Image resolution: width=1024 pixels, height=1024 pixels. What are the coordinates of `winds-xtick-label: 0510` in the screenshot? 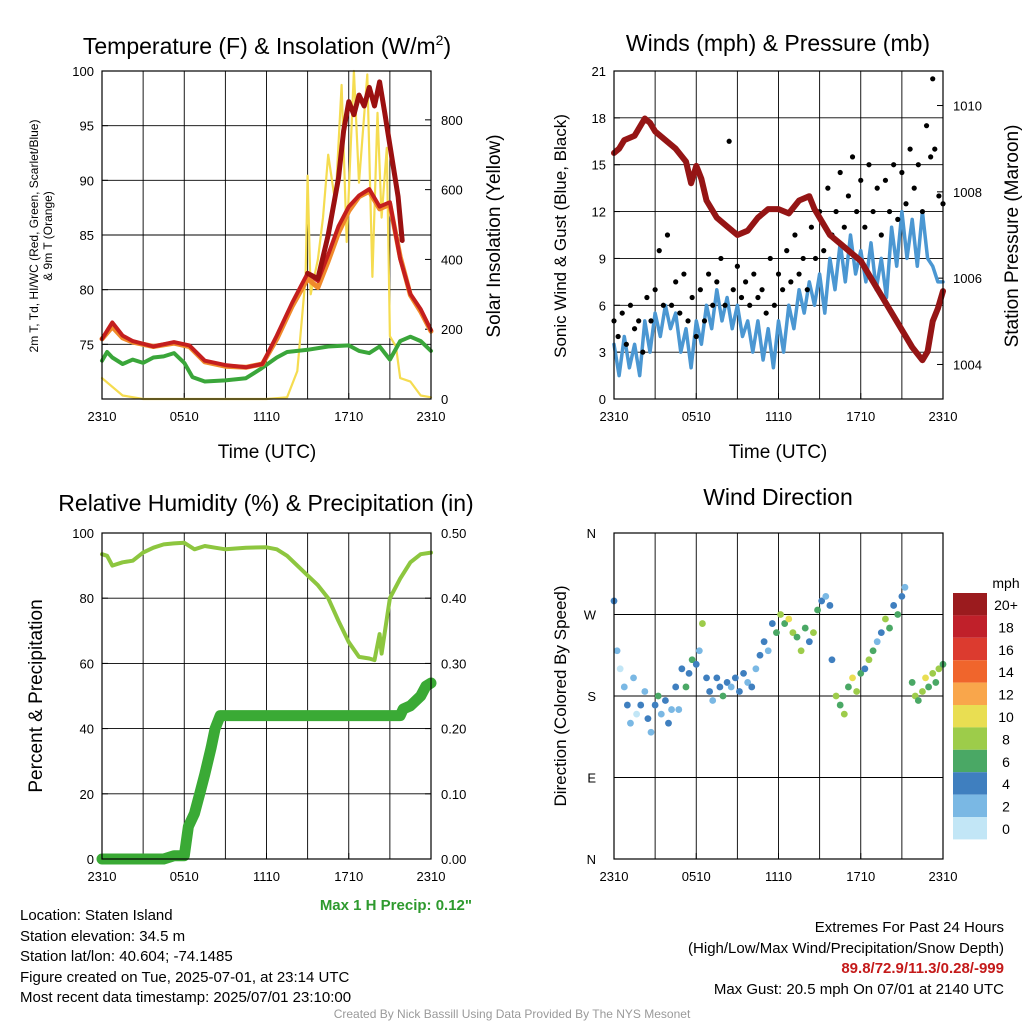 It's located at (696, 416).